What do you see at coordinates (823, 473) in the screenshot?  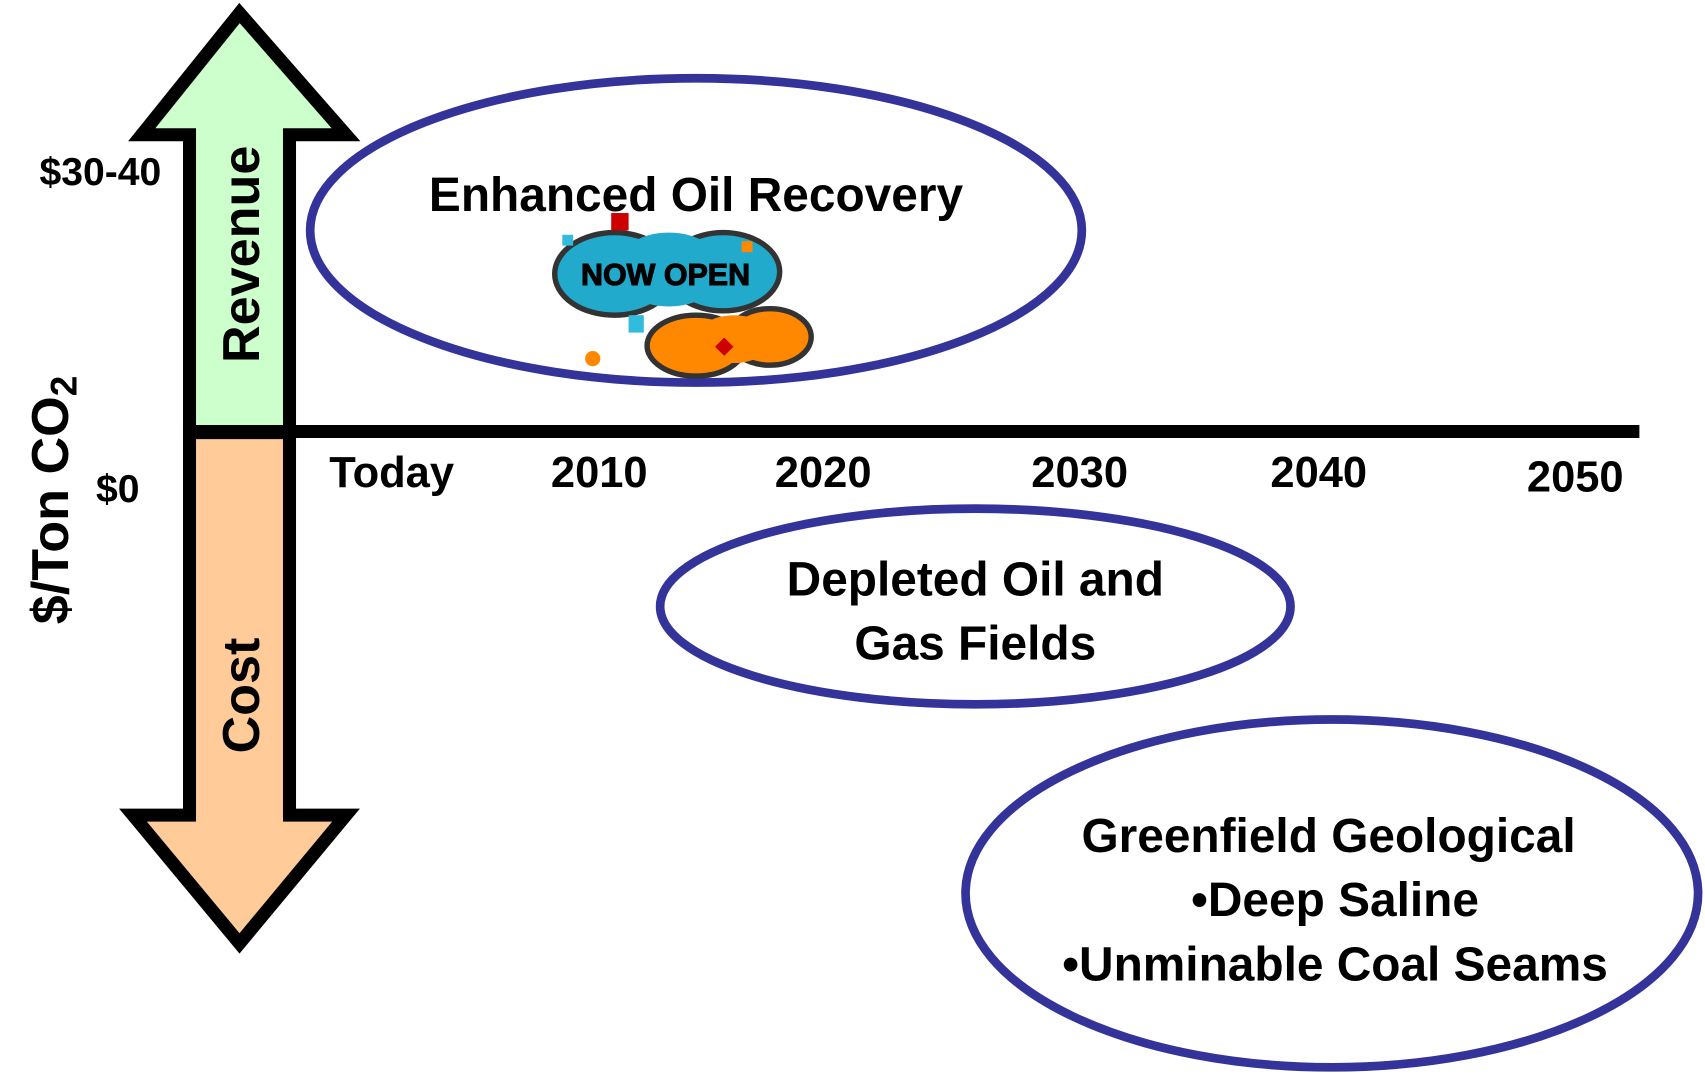 I see `timeline-label: 2020` at bounding box center [823, 473].